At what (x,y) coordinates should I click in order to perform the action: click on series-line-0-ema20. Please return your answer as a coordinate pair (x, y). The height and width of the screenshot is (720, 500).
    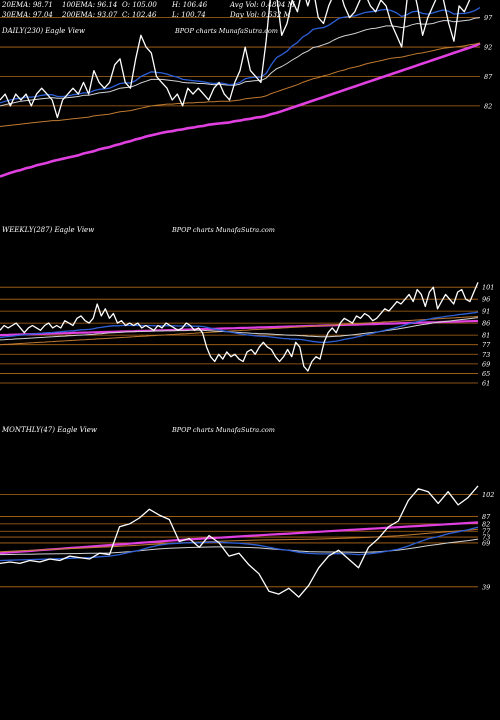
    Looking at the image, I should click on (240, 55).